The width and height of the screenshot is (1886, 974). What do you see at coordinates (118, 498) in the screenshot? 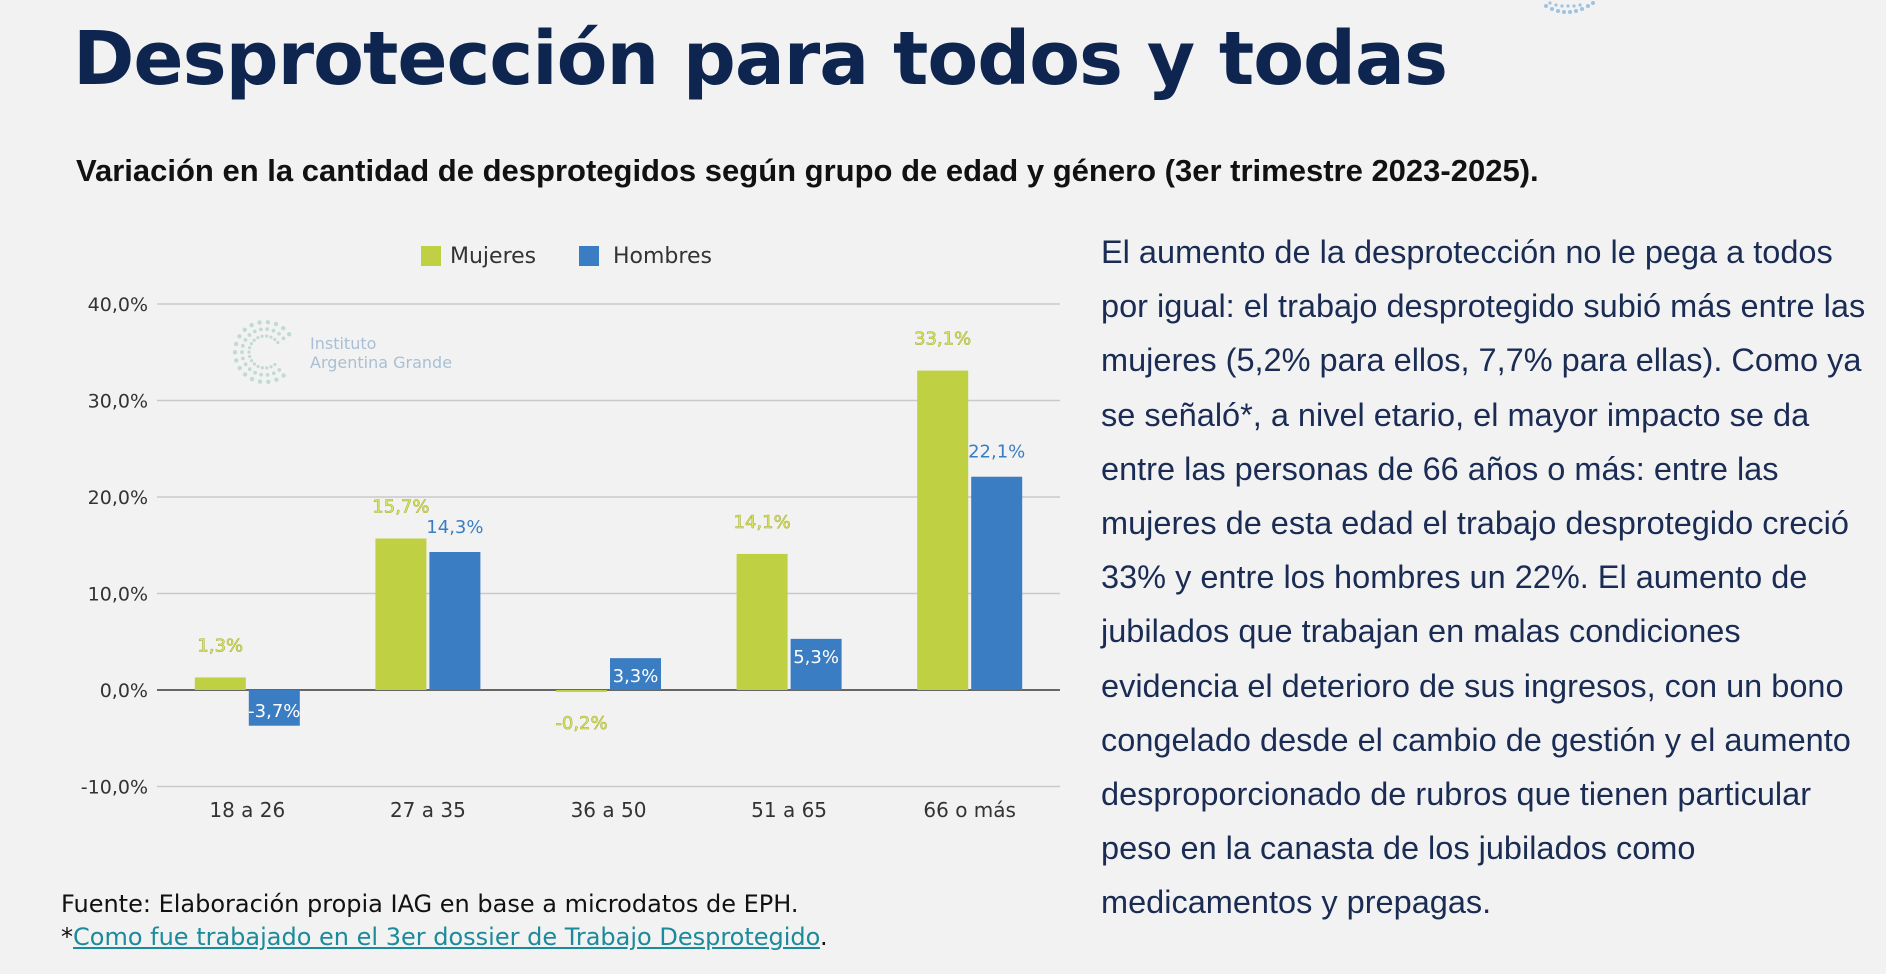
I see `y-tick-label: 20,0%` at bounding box center [118, 498].